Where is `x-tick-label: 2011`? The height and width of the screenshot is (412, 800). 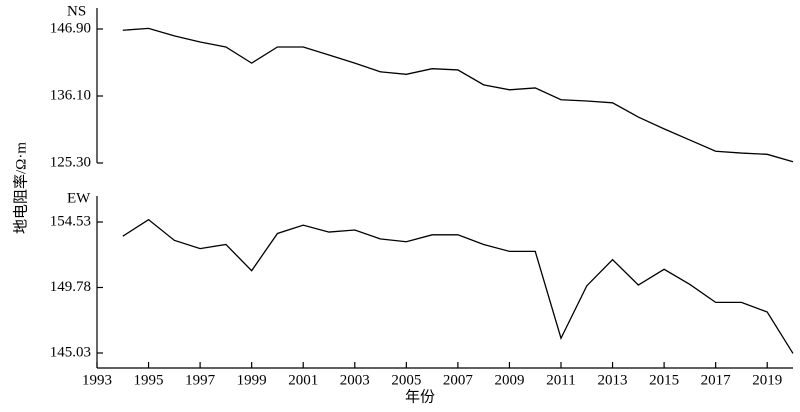 x-tick-label: 2011 is located at coordinates (560, 380).